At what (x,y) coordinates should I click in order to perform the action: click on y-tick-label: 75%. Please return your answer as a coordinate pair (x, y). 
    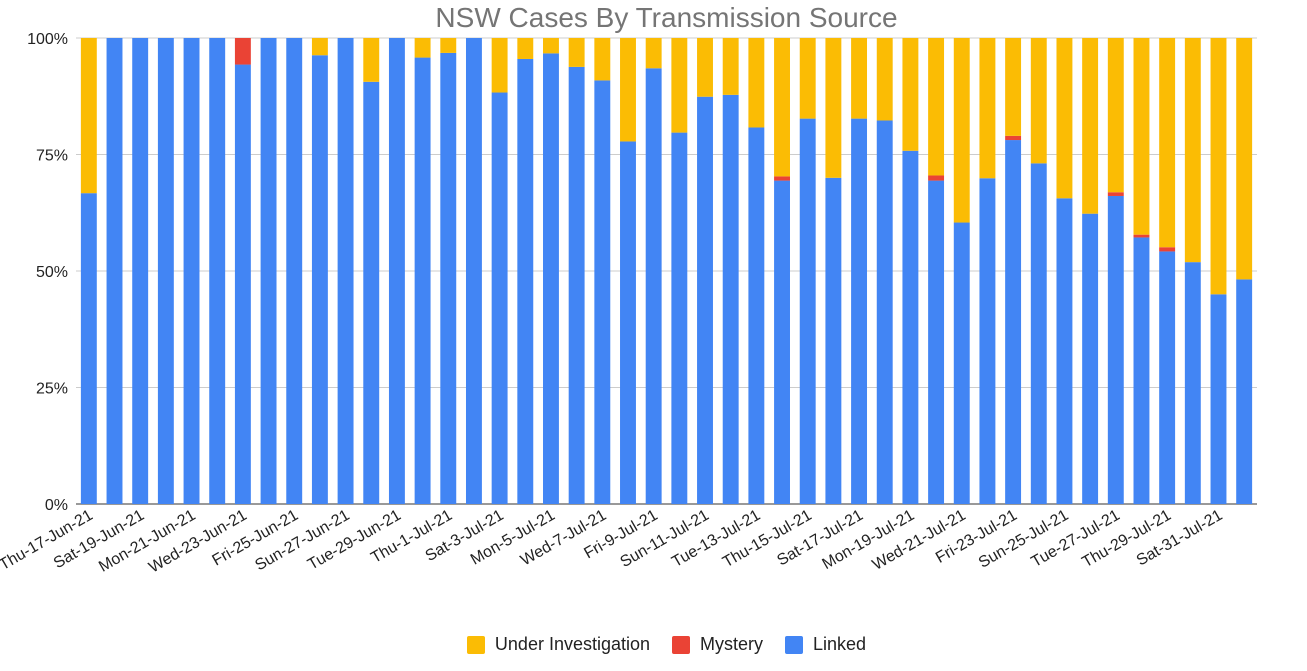
    Looking at the image, I should click on (52, 156).